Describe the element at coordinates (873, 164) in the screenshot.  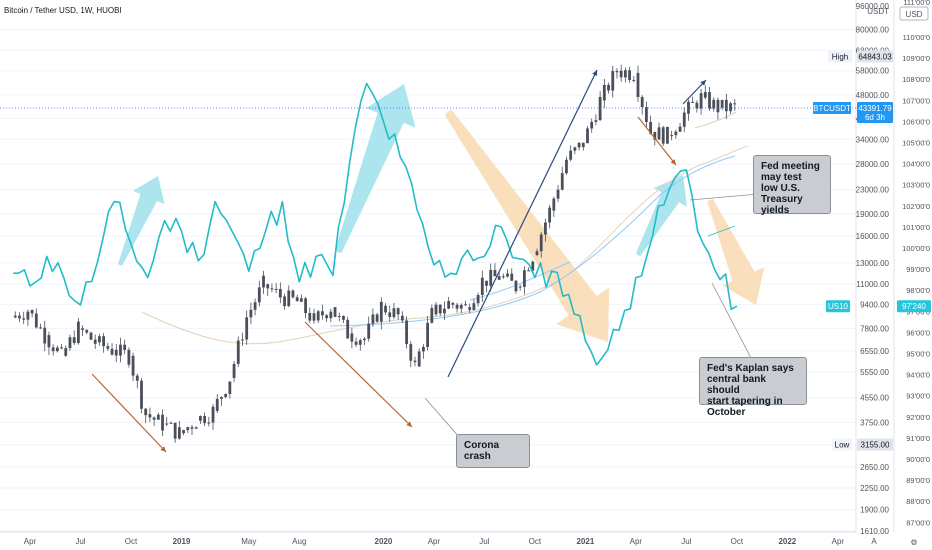
I see `price-tick-label: 28000.00` at that location.